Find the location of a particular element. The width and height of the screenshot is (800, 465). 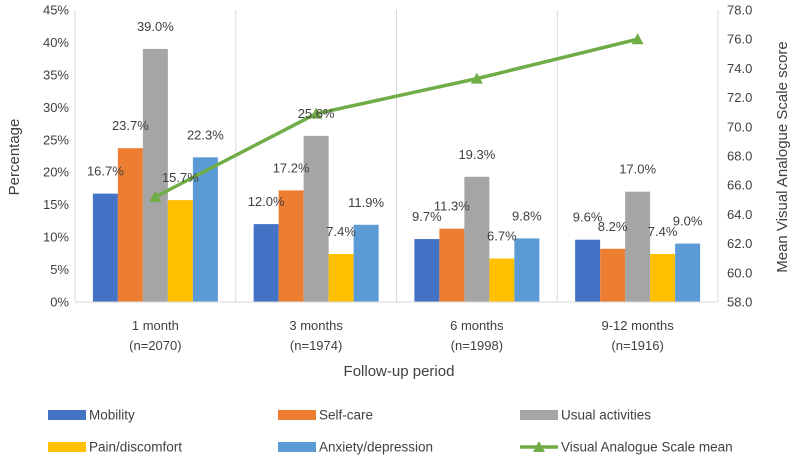

bar-data-label: 25.6% is located at coordinates (316, 113).